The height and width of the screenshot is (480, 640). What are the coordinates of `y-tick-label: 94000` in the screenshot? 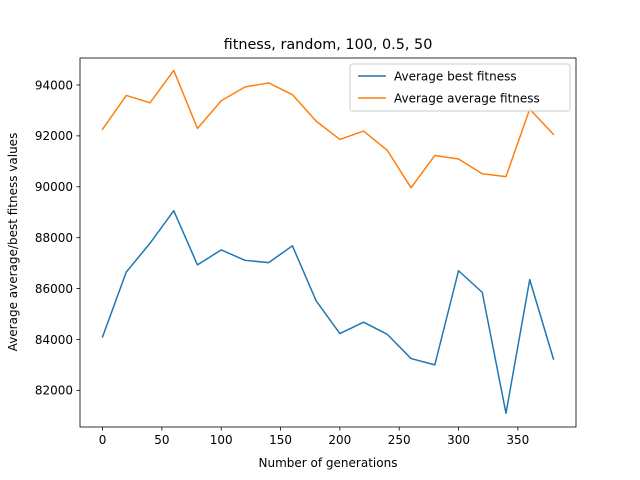 It's located at (54, 85).